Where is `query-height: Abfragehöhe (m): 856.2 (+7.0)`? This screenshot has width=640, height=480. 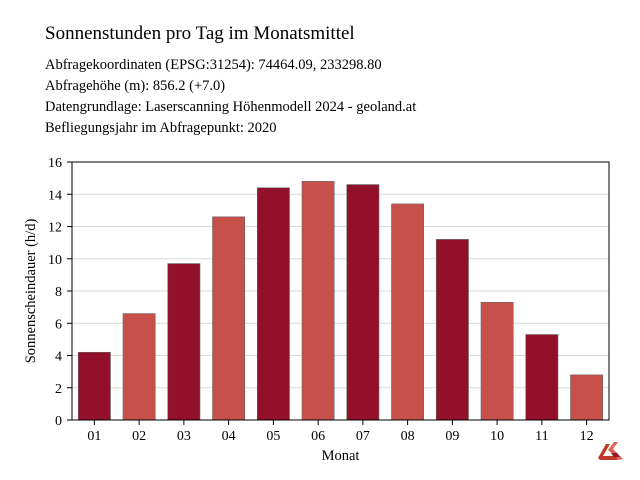
query-height: Abfragehöhe (m): 856.2 (+7.0) is located at coordinates (135, 86).